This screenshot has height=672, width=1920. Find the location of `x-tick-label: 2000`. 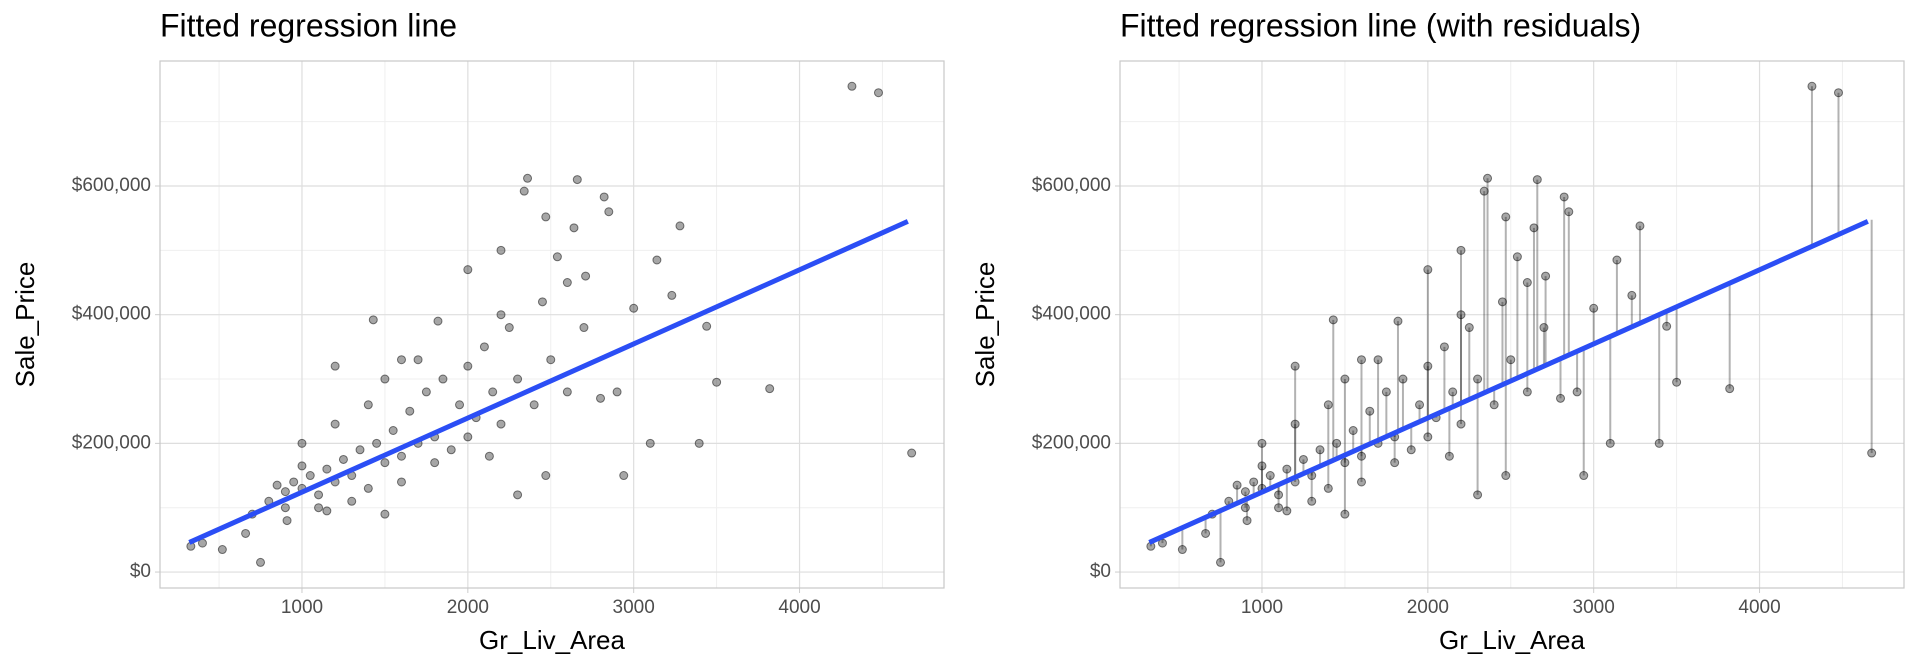

x-tick-label: 2000 is located at coordinates (468, 607).